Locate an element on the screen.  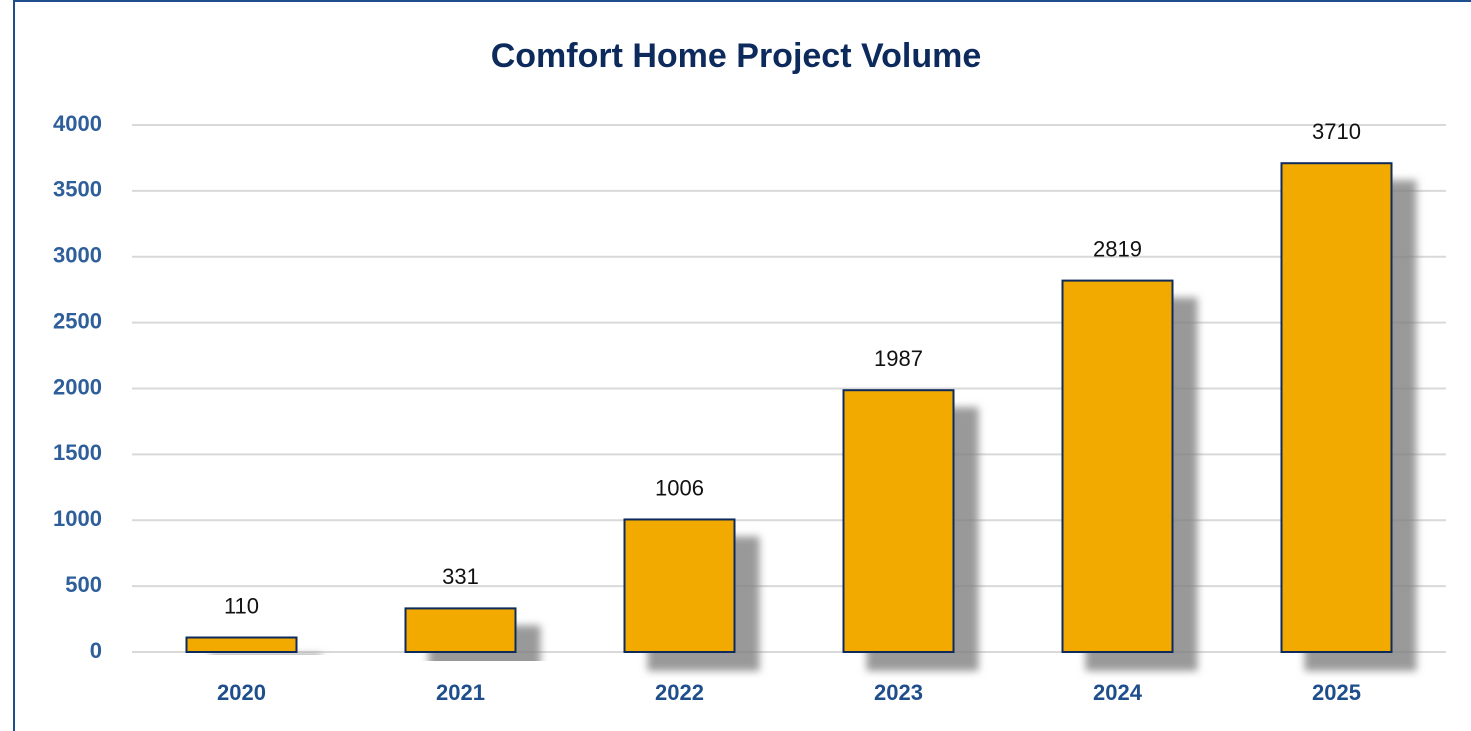
y-tick-label: 3000 is located at coordinates (77, 255).